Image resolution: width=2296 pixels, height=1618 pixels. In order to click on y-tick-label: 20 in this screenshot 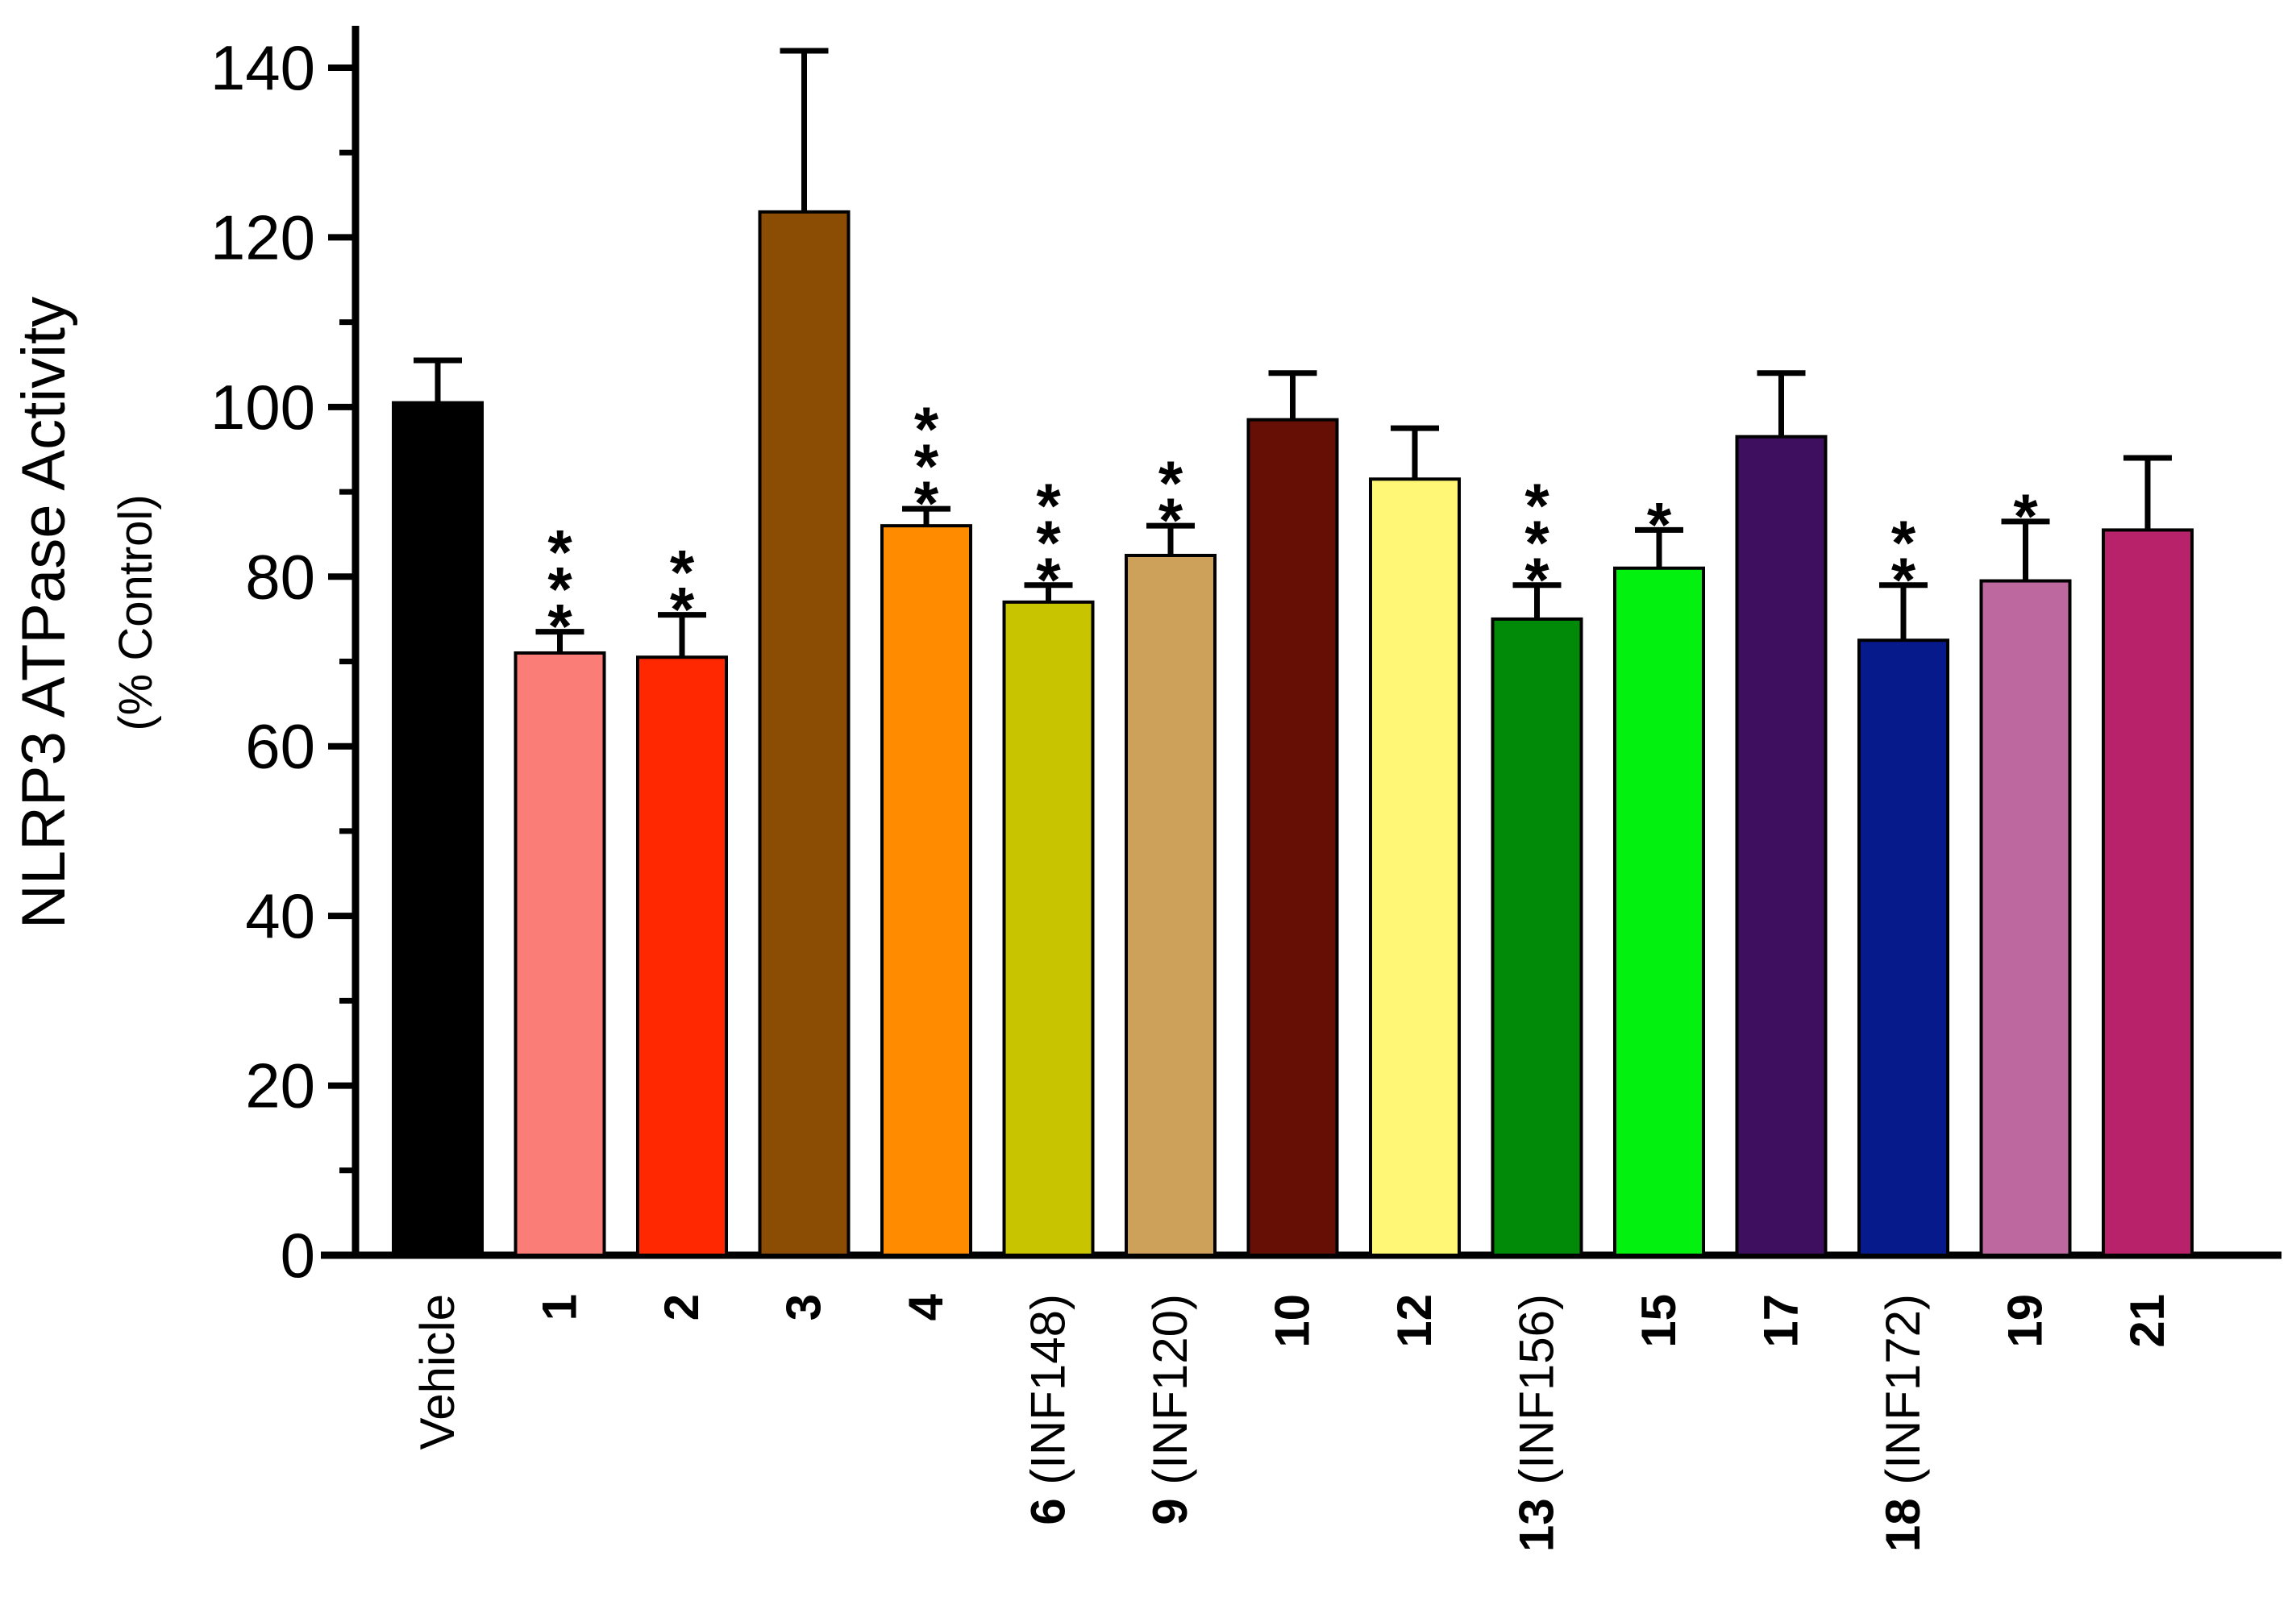, I will do `click(280, 1085)`.